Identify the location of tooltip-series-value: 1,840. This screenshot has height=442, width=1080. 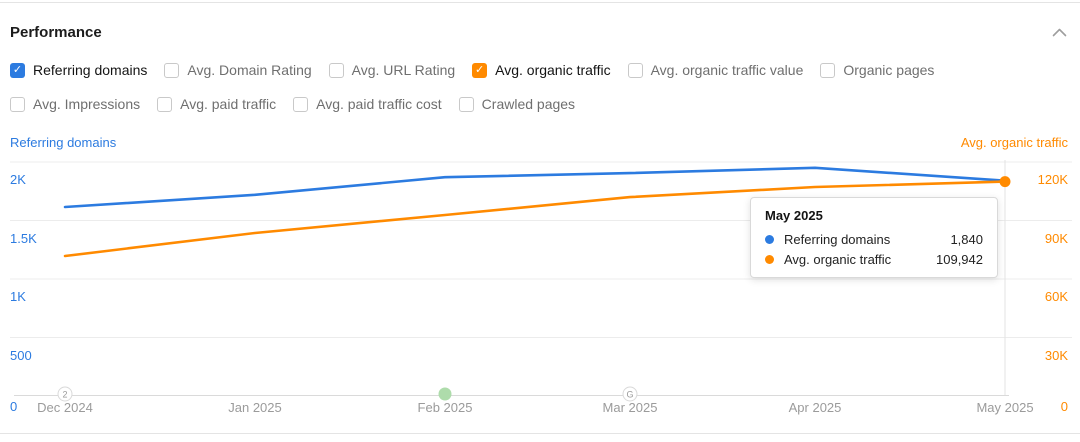
(966, 239).